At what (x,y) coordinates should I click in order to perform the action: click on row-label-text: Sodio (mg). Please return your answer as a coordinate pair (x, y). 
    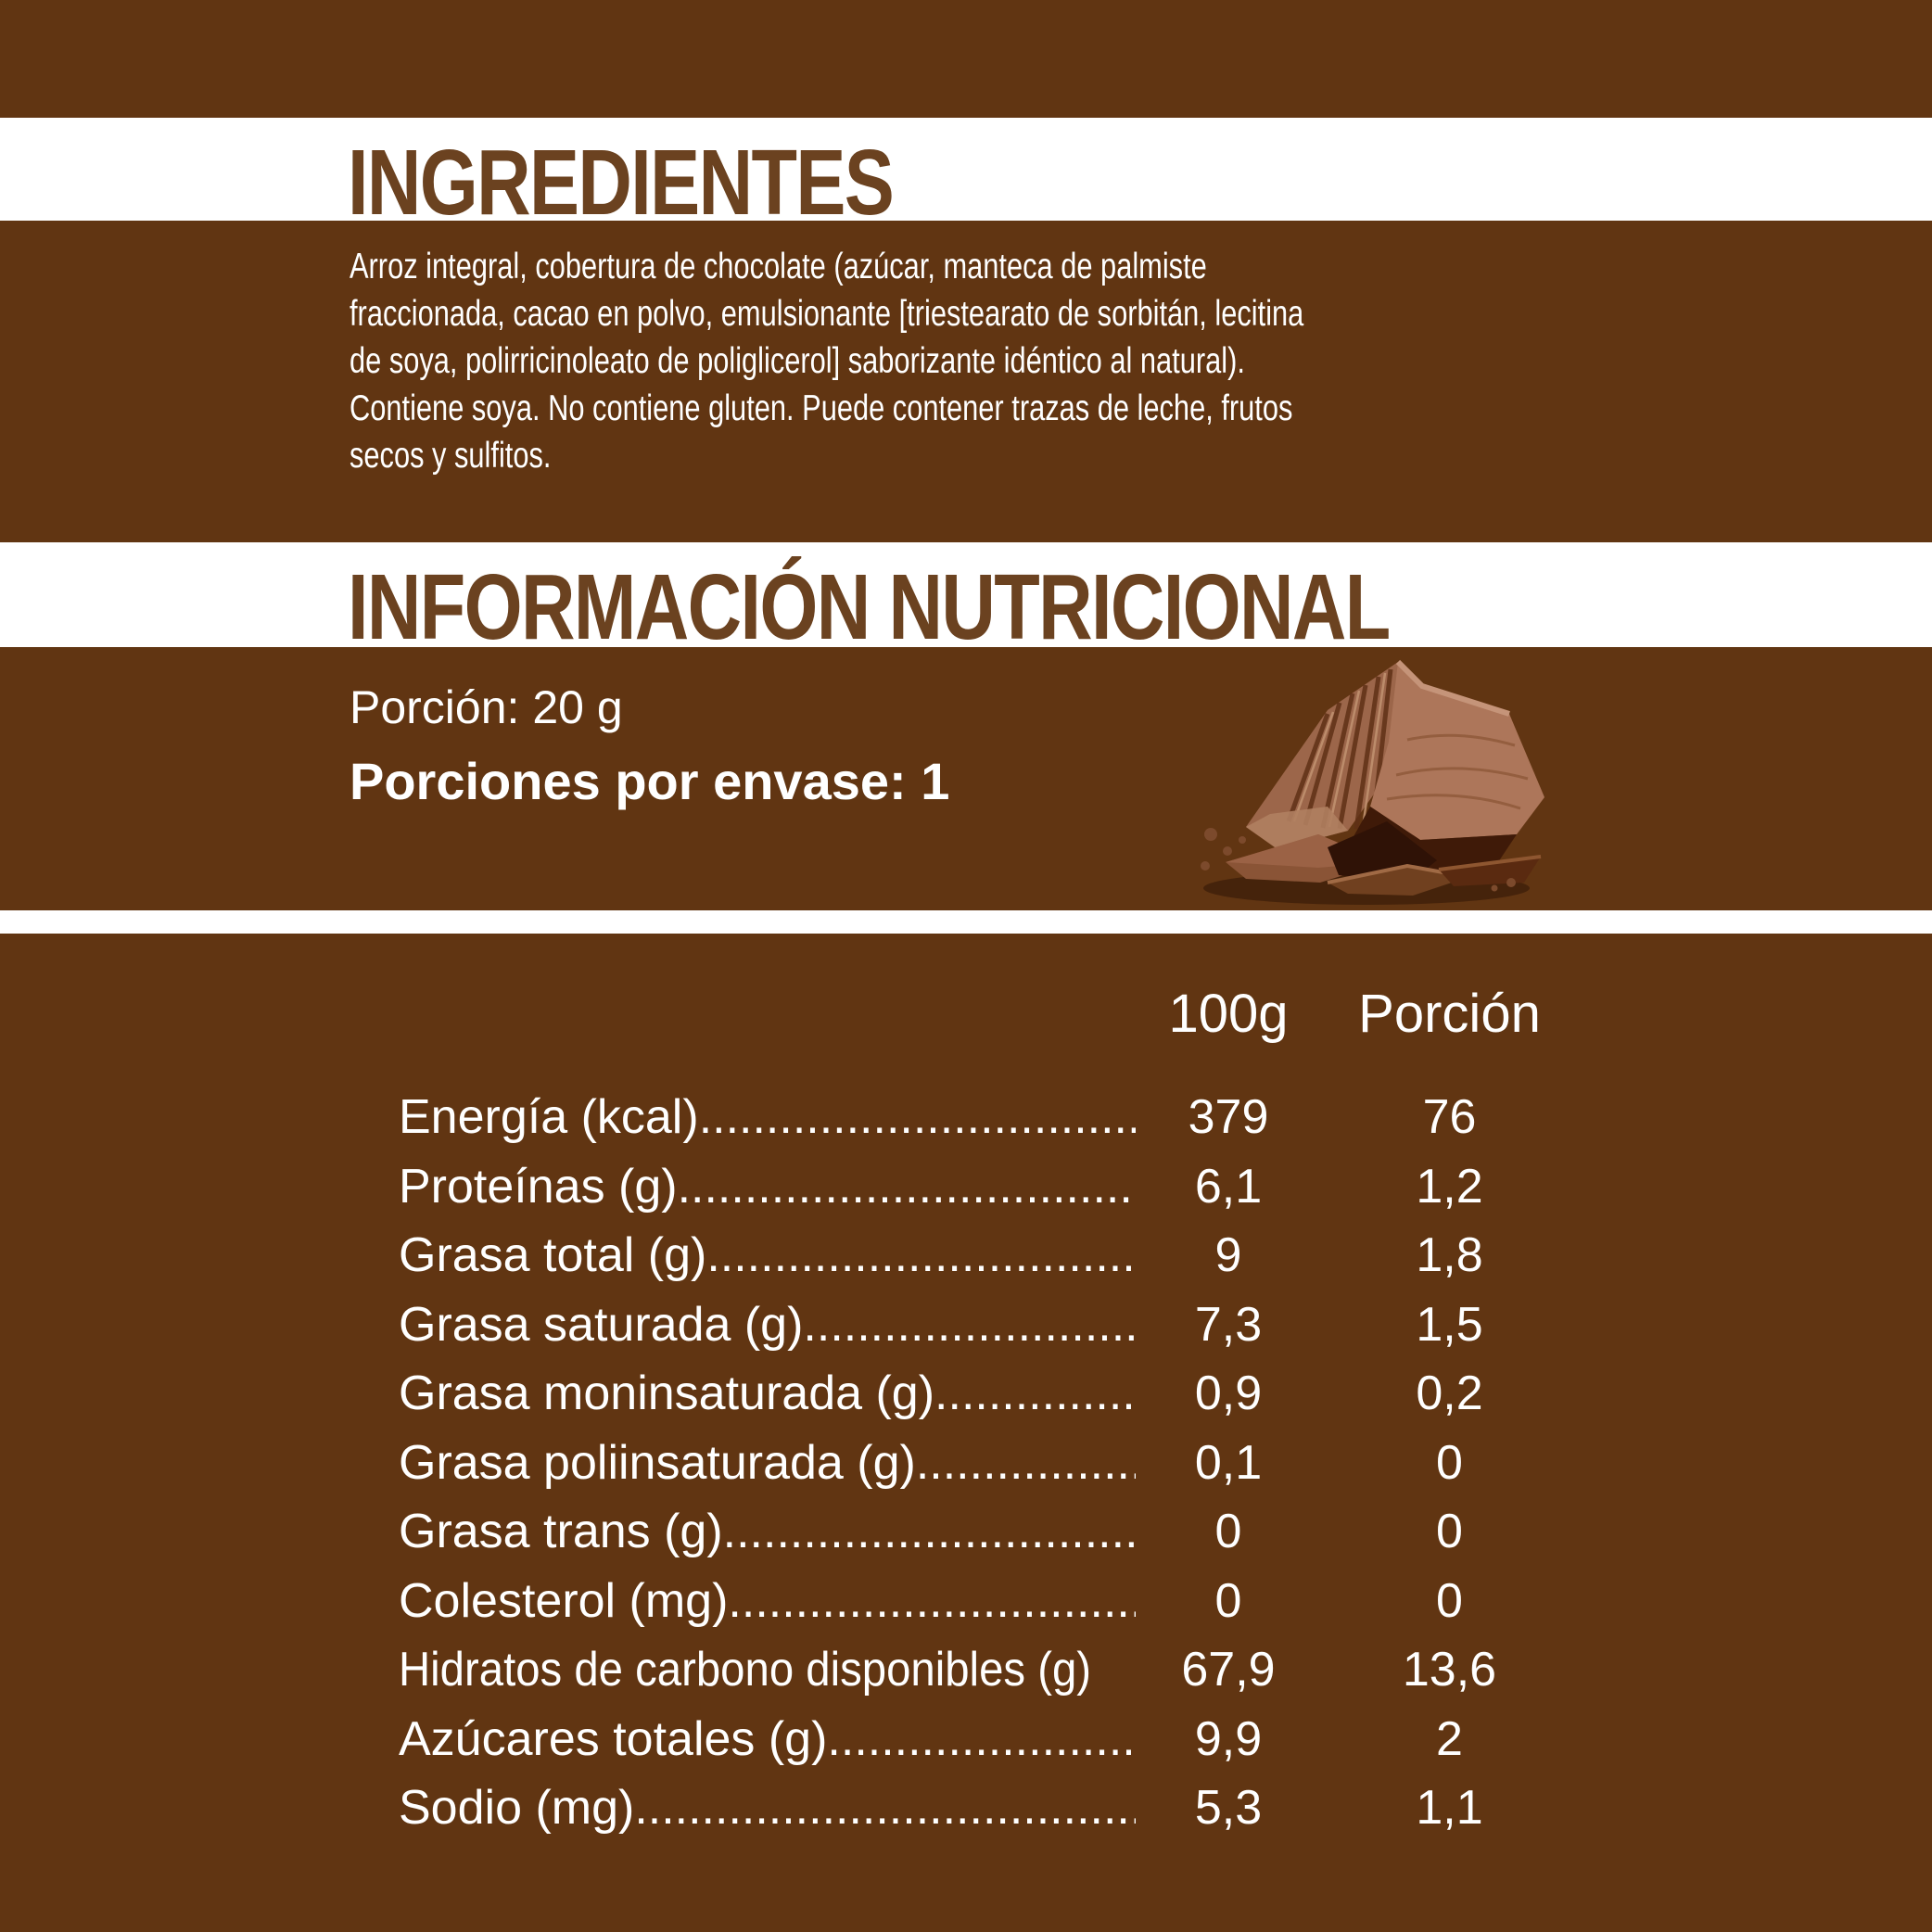
    Looking at the image, I should click on (517, 1808).